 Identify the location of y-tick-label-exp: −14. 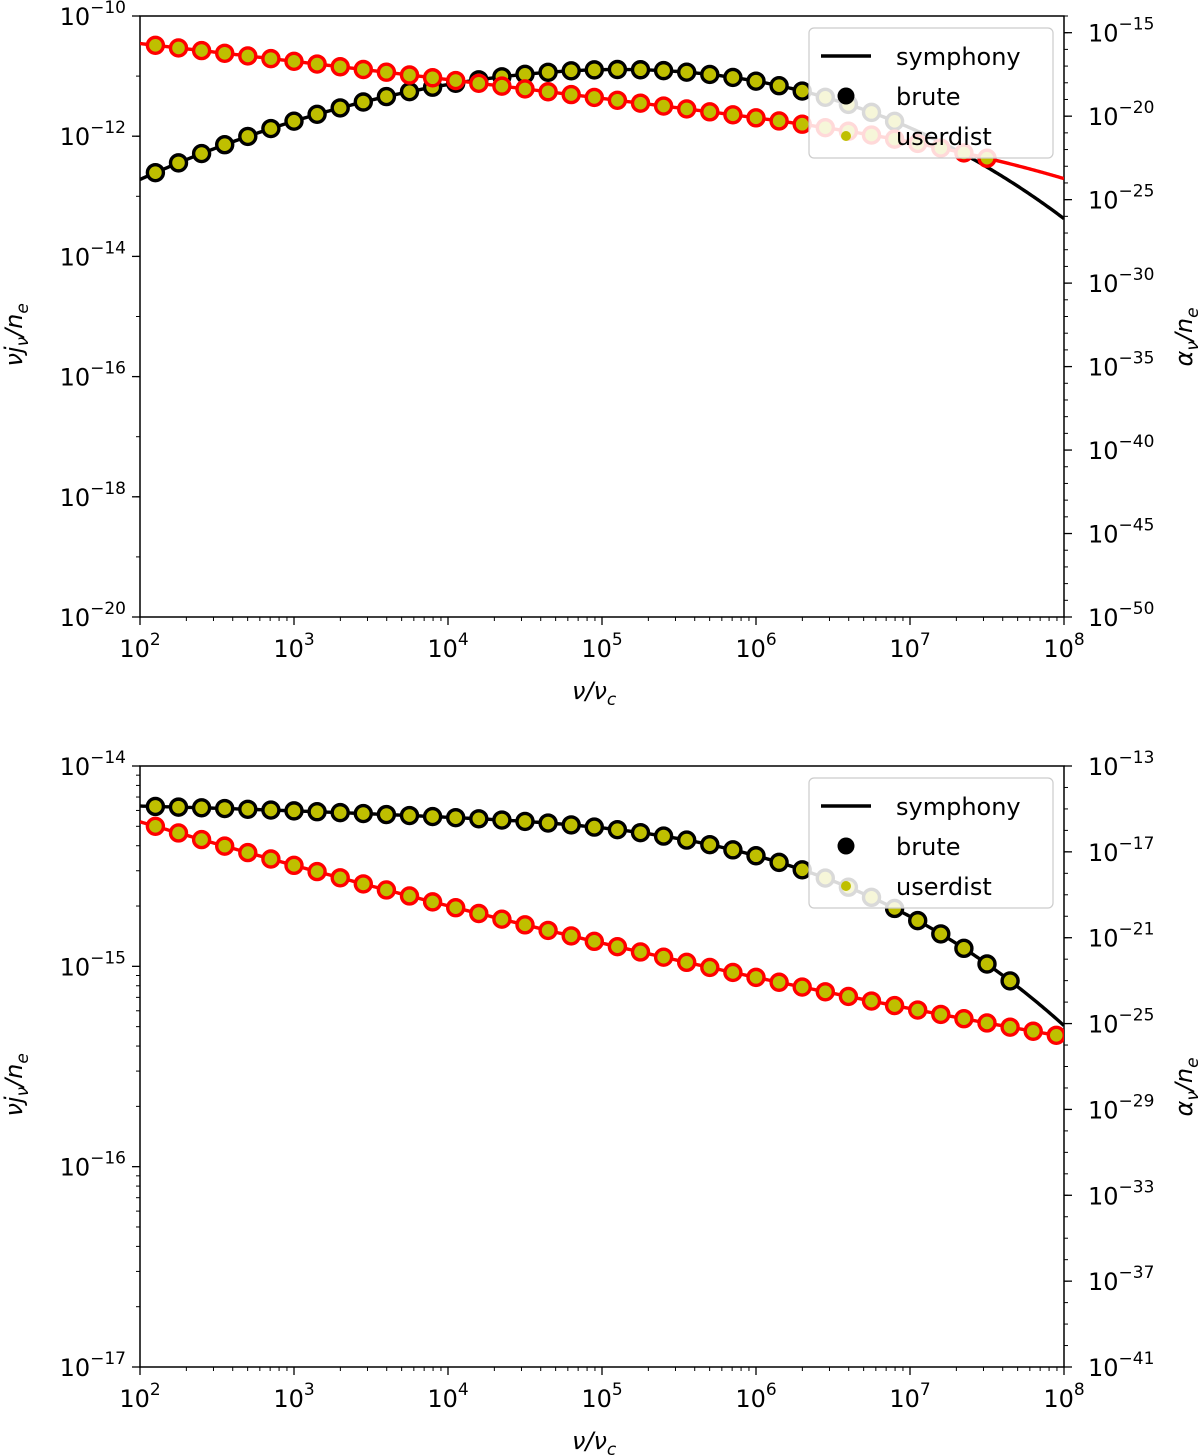
(108, 758).